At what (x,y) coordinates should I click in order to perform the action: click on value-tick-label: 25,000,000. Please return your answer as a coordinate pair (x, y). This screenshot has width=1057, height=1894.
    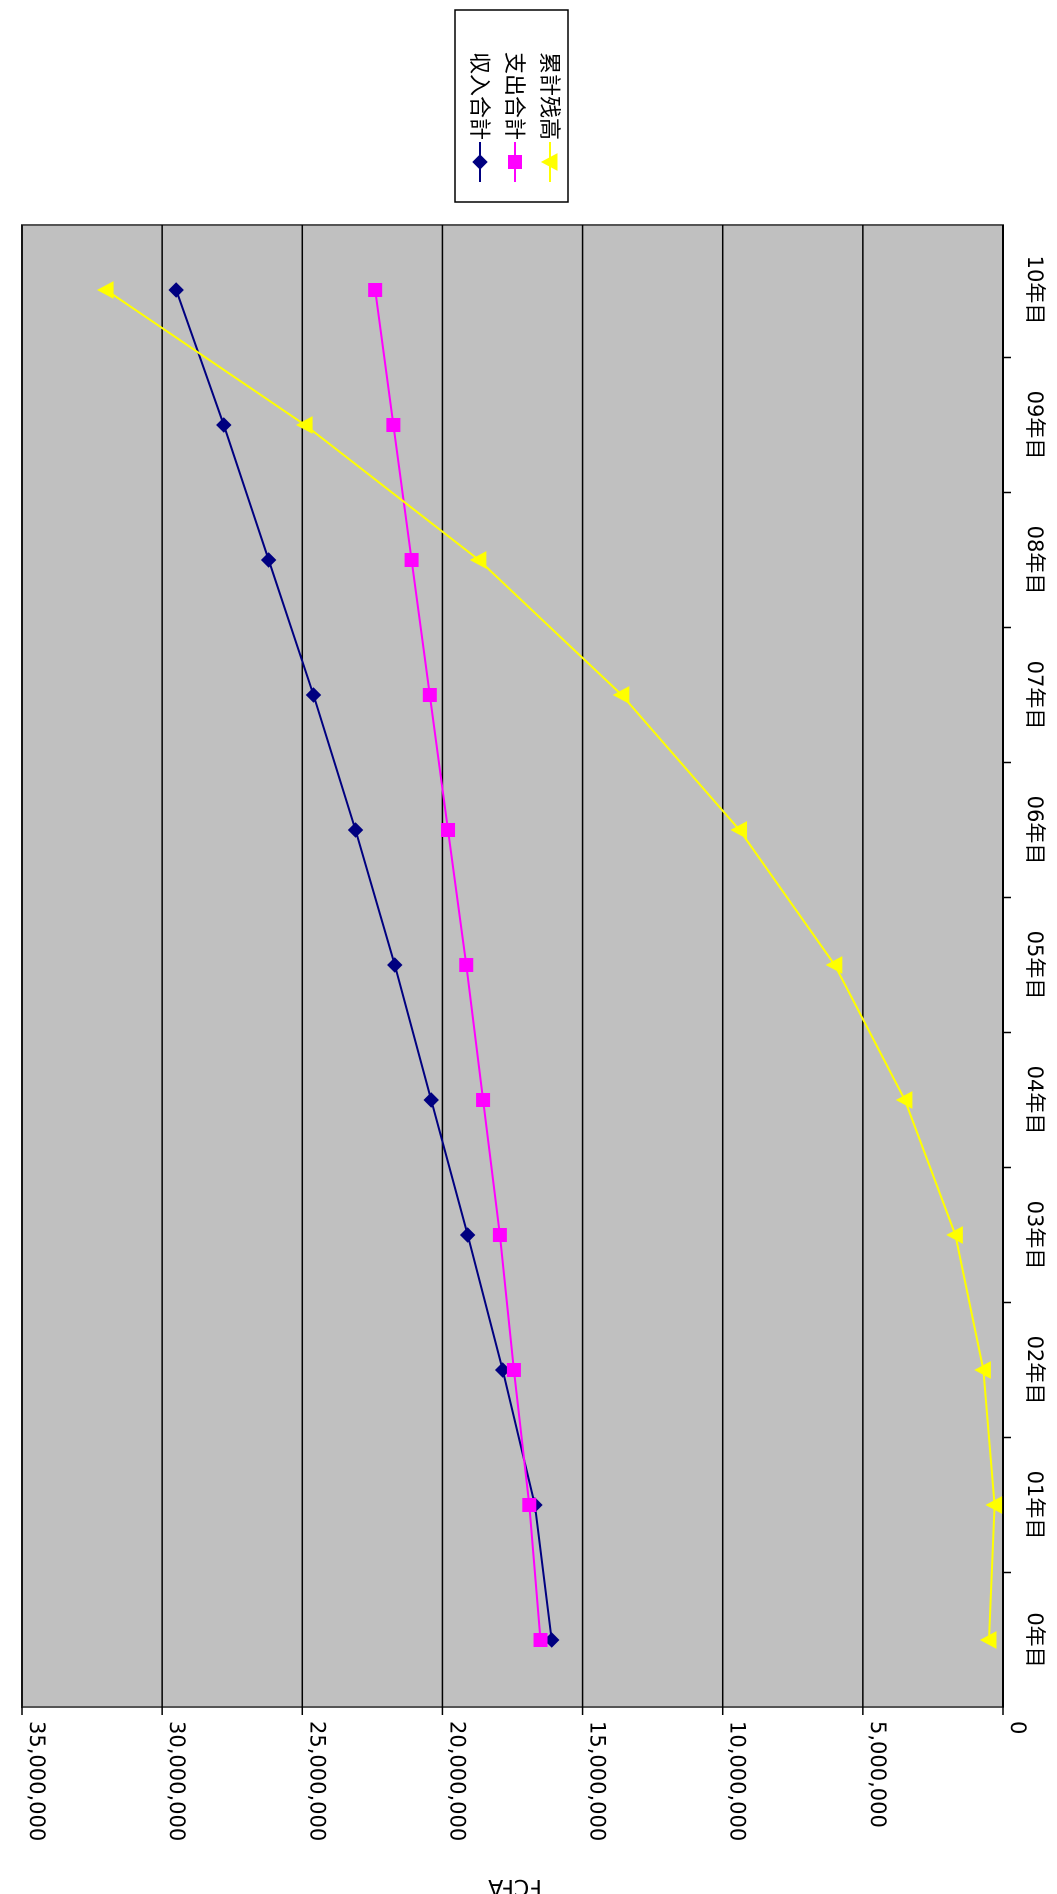
    Looking at the image, I should click on (317, 1781).